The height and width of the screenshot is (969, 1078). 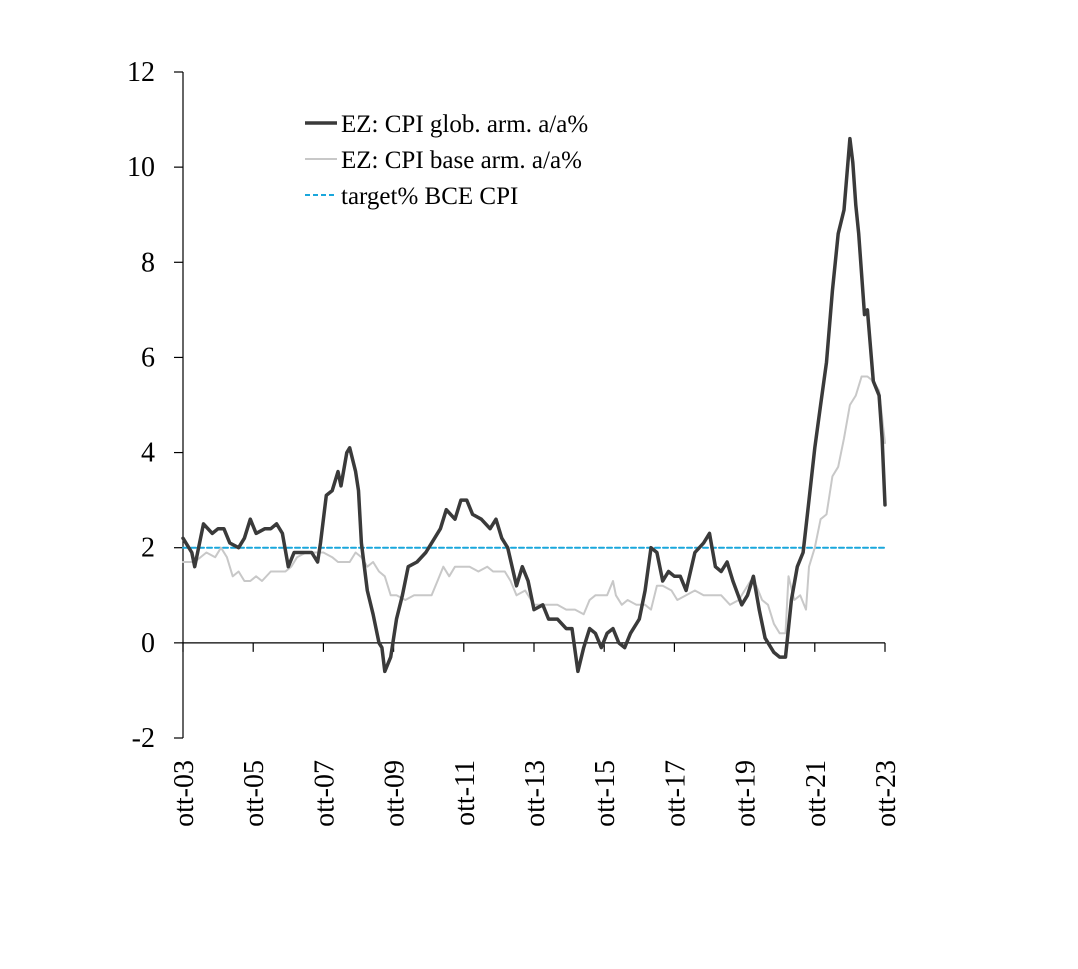 What do you see at coordinates (746, 793) in the screenshot?
I see `x-tick-label: ott-19` at bounding box center [746, 793].